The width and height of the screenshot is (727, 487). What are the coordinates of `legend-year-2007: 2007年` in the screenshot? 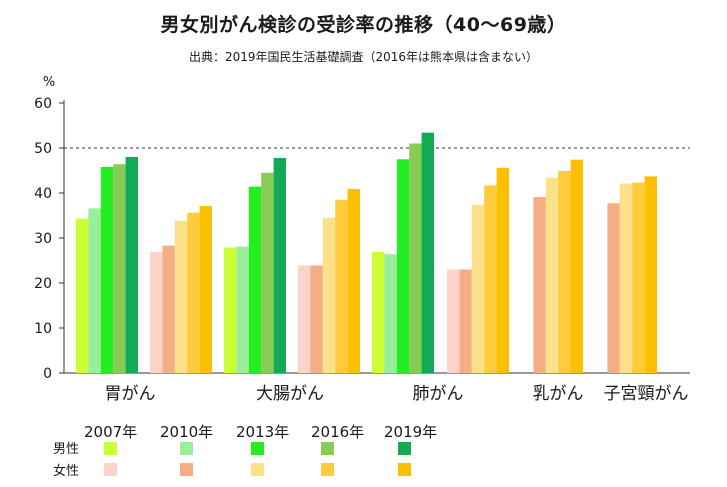 It's located at (111, 432).